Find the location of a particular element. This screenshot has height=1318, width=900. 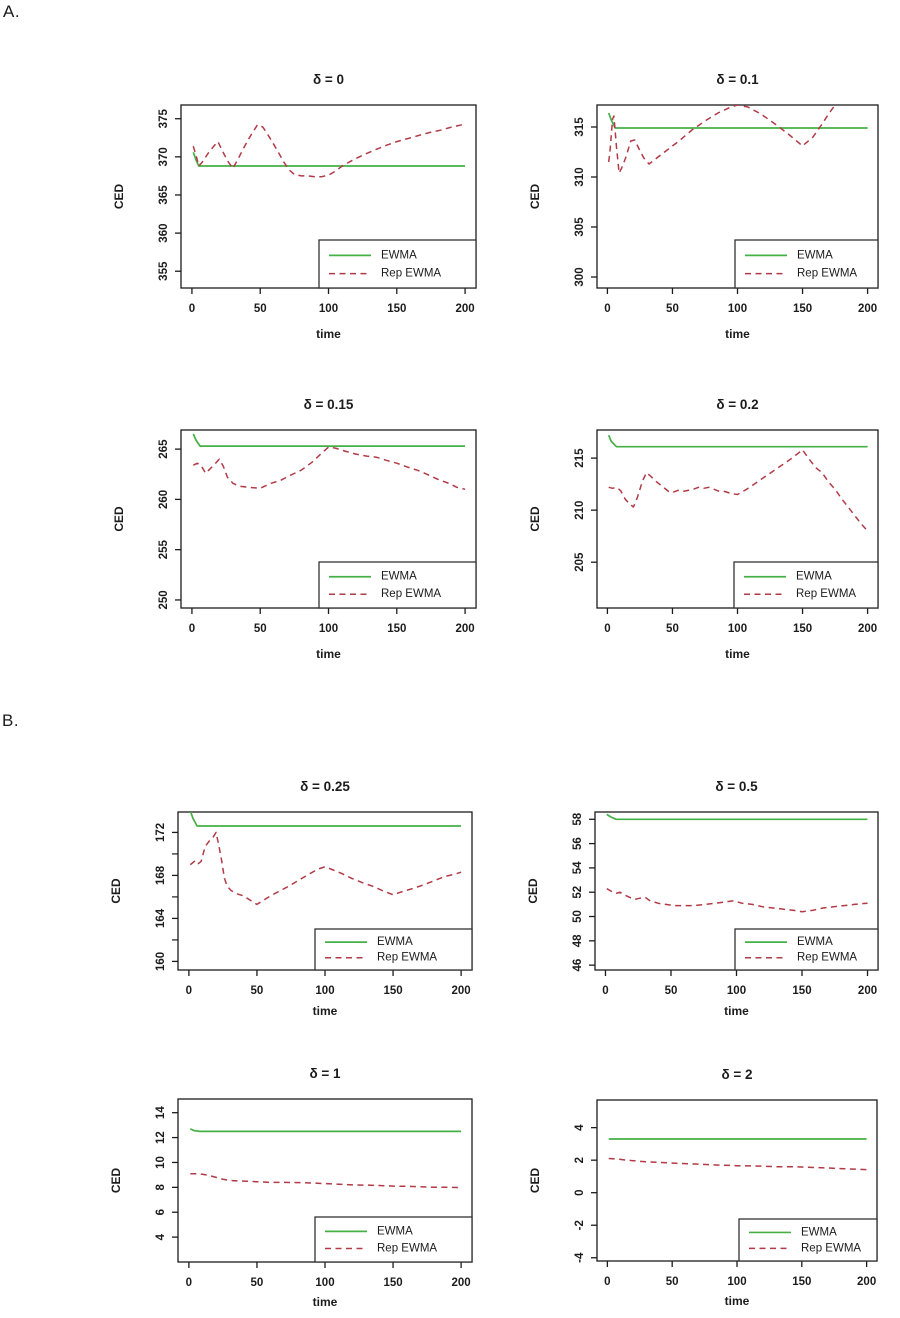

y-tick-label: 355 is located at coordinates (164, 271).